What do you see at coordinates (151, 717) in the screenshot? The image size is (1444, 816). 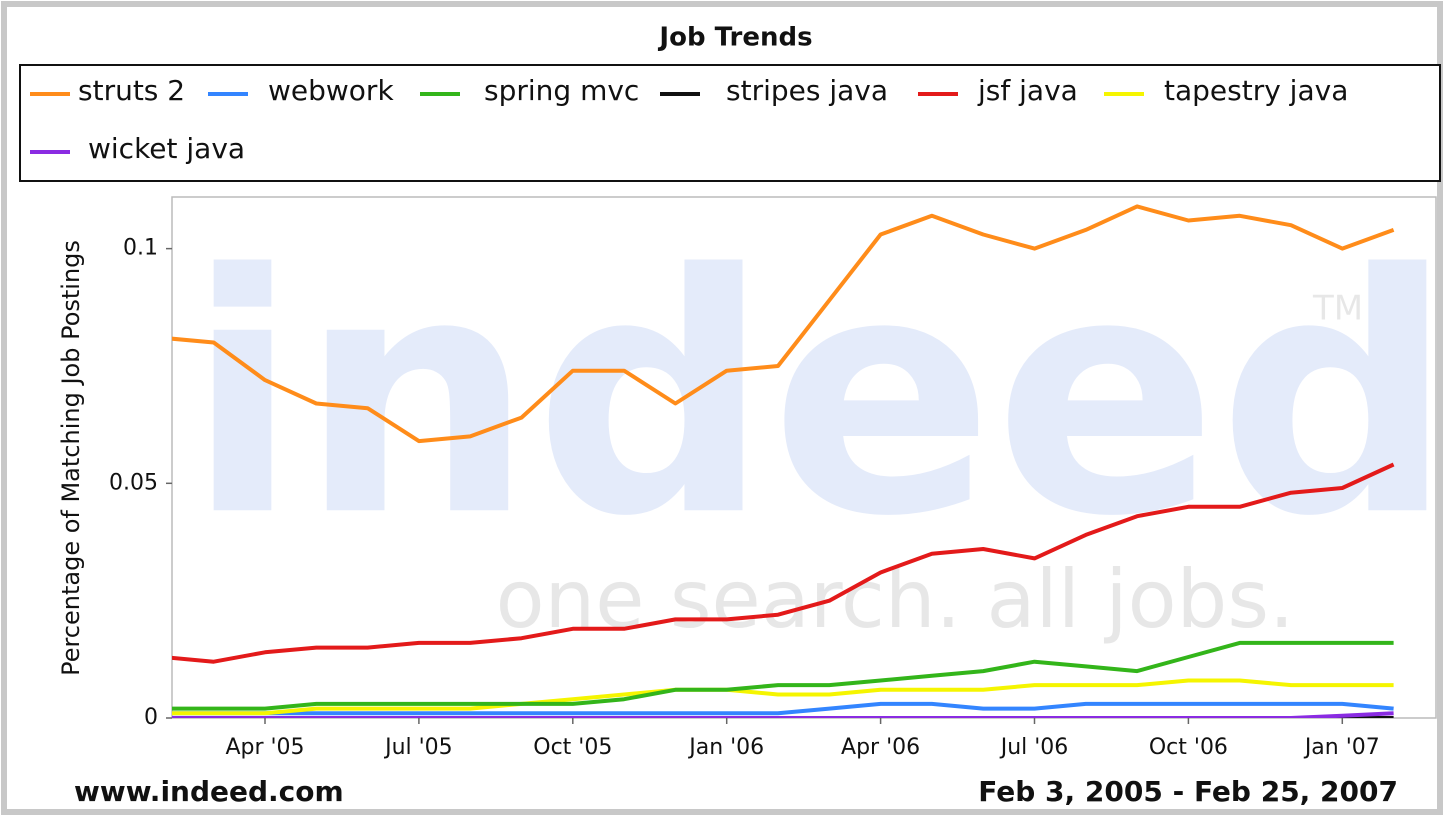 I see `y-tick-label: 0` at bounding box center [151, 717].